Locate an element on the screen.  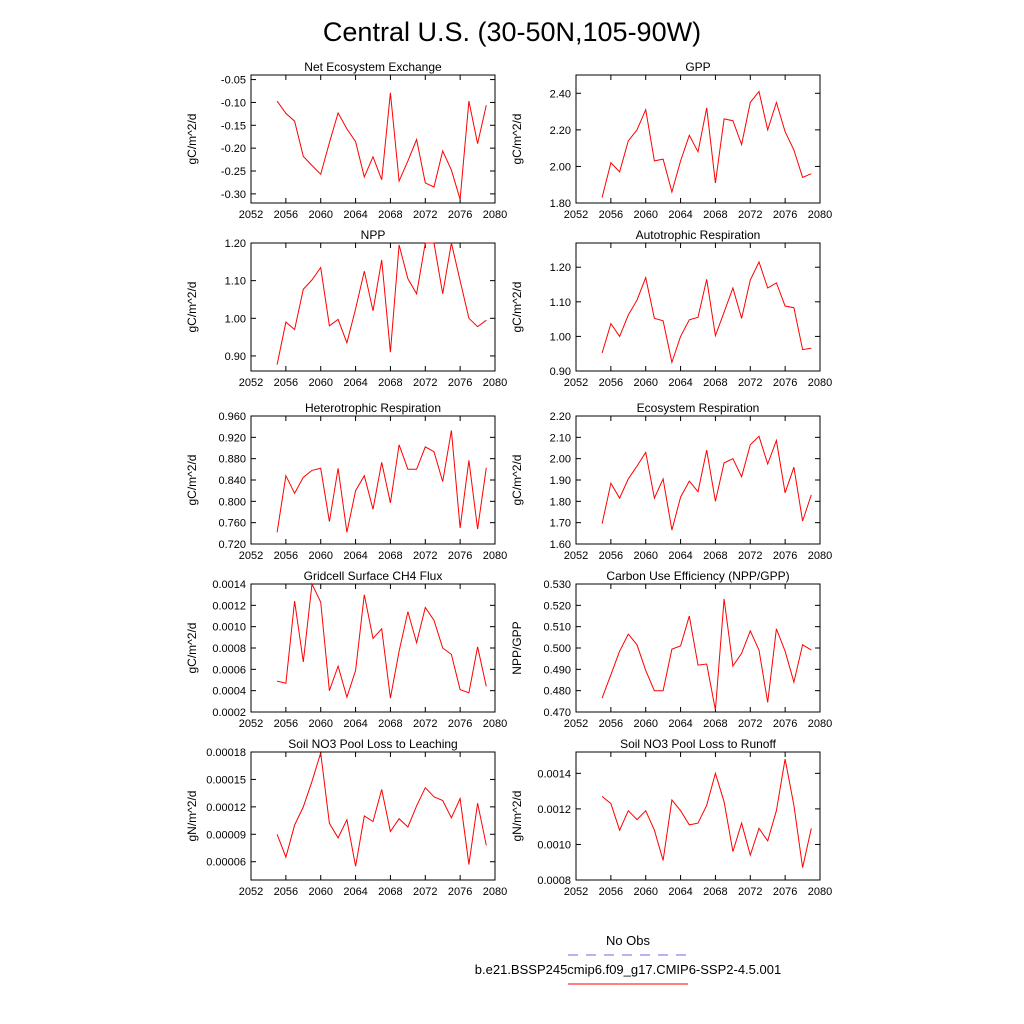
y-tick-label: 0.470 is located at coordinates (557, 713).